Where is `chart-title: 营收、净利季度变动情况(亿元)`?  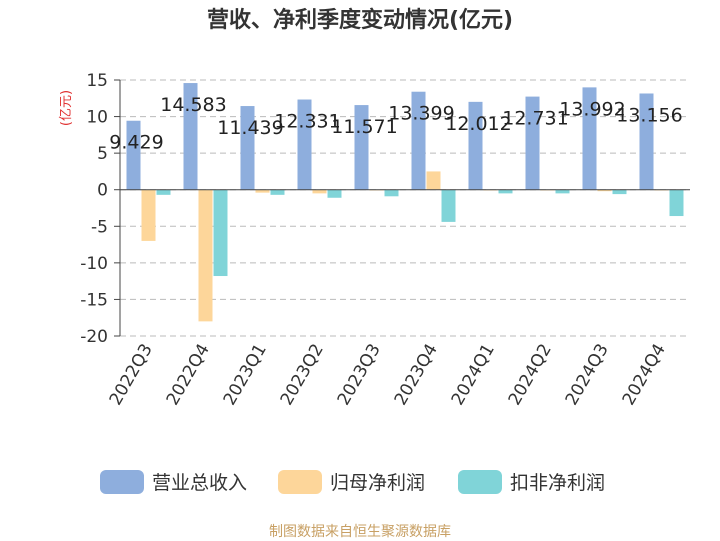 chart-title: 营收、净利季度变动情况(亿元) is located at coordinates (360, 20).